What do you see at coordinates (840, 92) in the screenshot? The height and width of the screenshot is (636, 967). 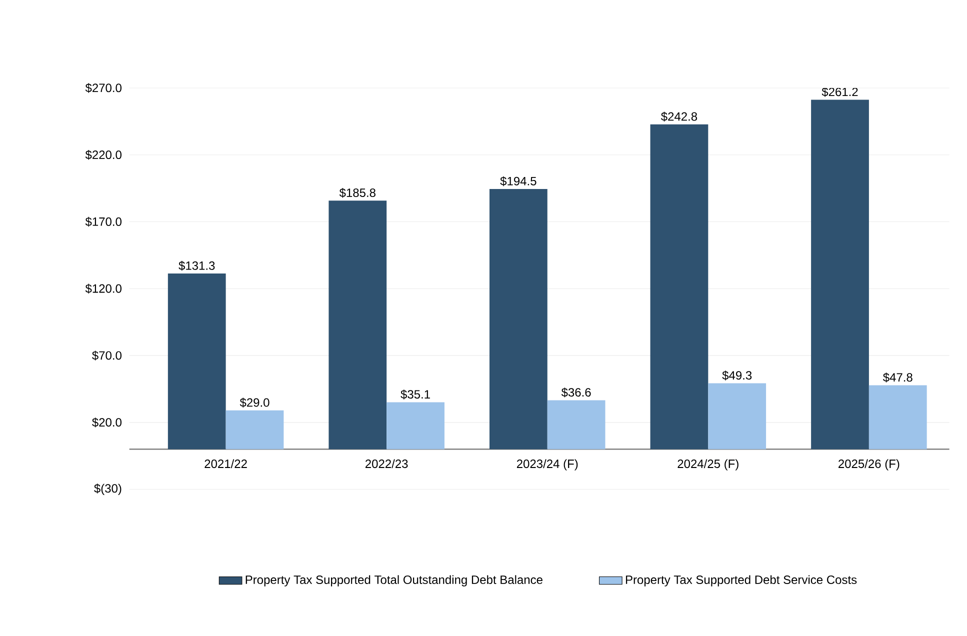 I see `data-label: $261.2` at bounding box center [840, 92].